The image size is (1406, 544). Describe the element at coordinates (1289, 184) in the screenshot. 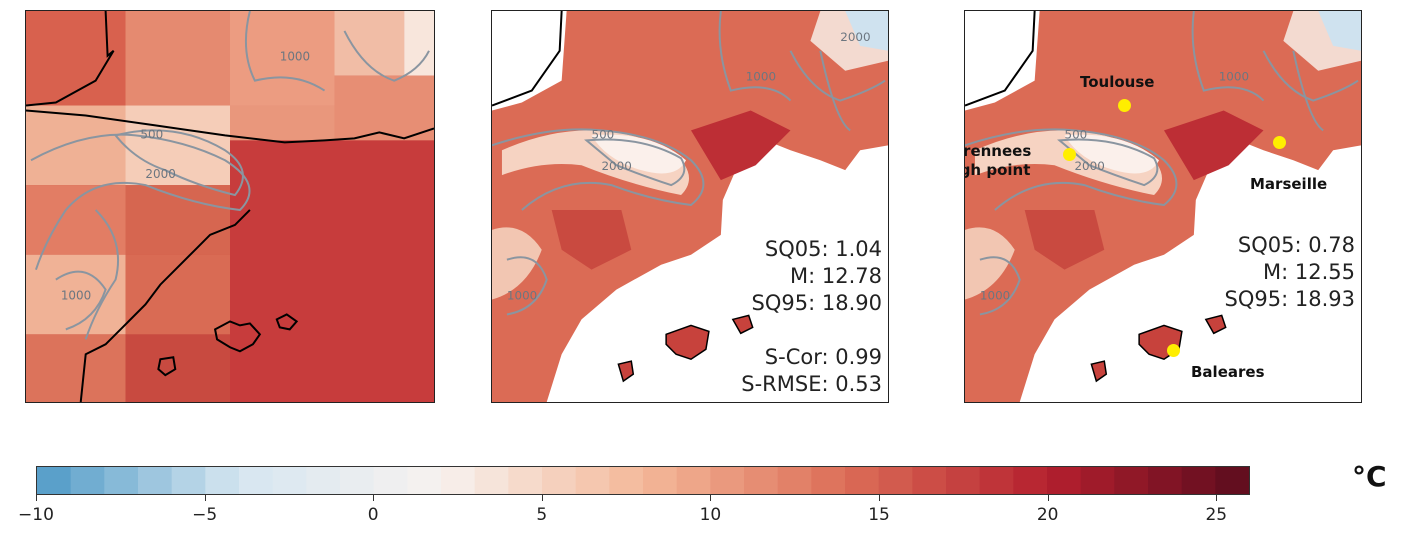

I see `marseille-label: Marseille` at that location.